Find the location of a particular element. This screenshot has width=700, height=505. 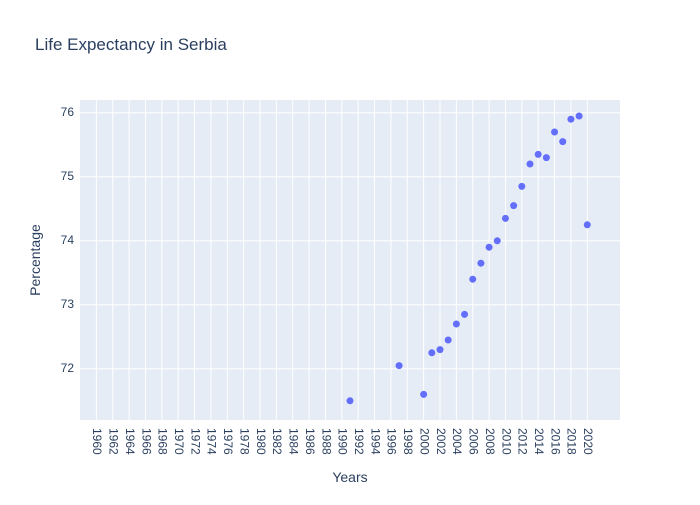

x-tick-label: 1972 is located at coordinates (195, 441).